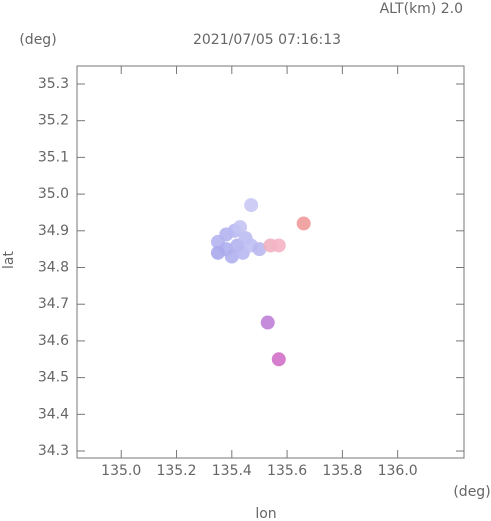 Image resolution: width=491 pixels, height=521 pixels. Describe the element at coordinates (287, 471) in the screenshot. I see `x-tick-label: 135.6` at that location.